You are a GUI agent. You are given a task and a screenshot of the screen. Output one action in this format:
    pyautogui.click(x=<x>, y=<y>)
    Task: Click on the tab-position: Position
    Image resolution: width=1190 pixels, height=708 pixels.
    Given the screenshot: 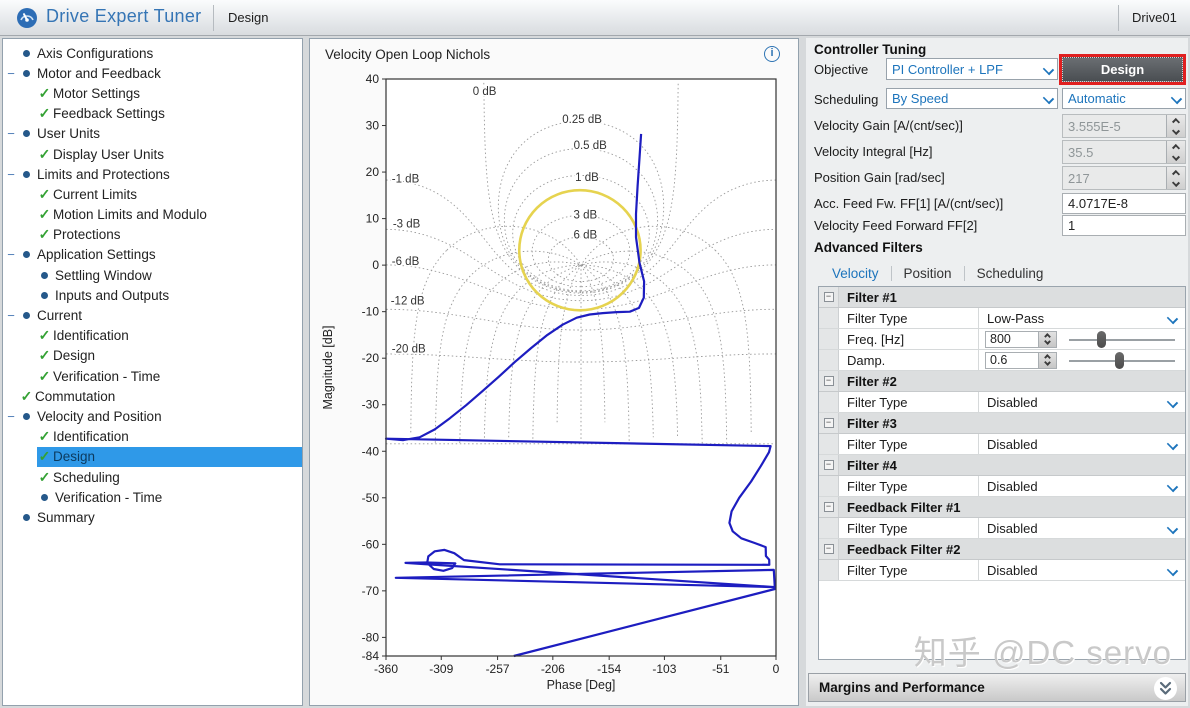 What is the action you would take?
    pyautogui.click(x=927, y=273)
    